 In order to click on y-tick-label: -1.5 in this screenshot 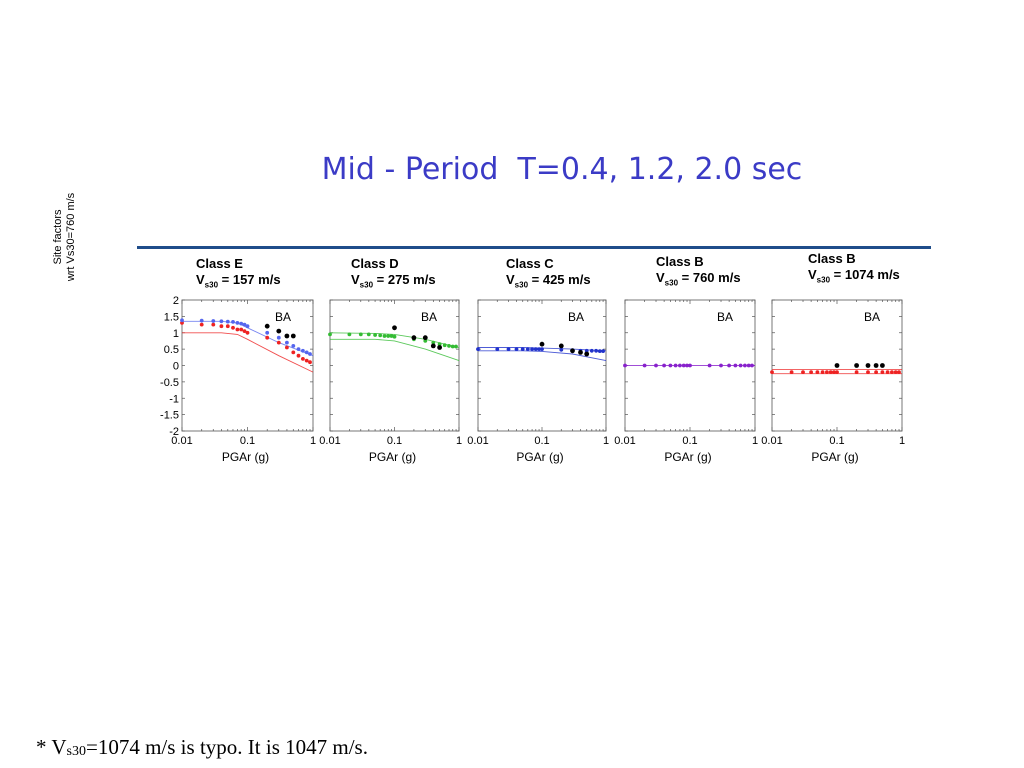, I will do `click(169, 416)`.